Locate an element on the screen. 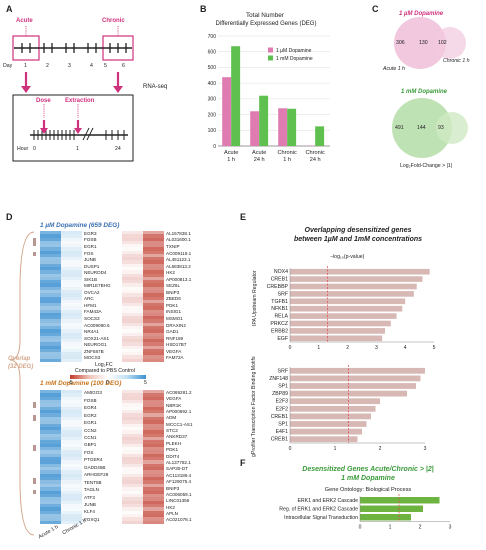 This screenshot has width=486, height=550. panel-f-bar is located at coordinates (391, 508).